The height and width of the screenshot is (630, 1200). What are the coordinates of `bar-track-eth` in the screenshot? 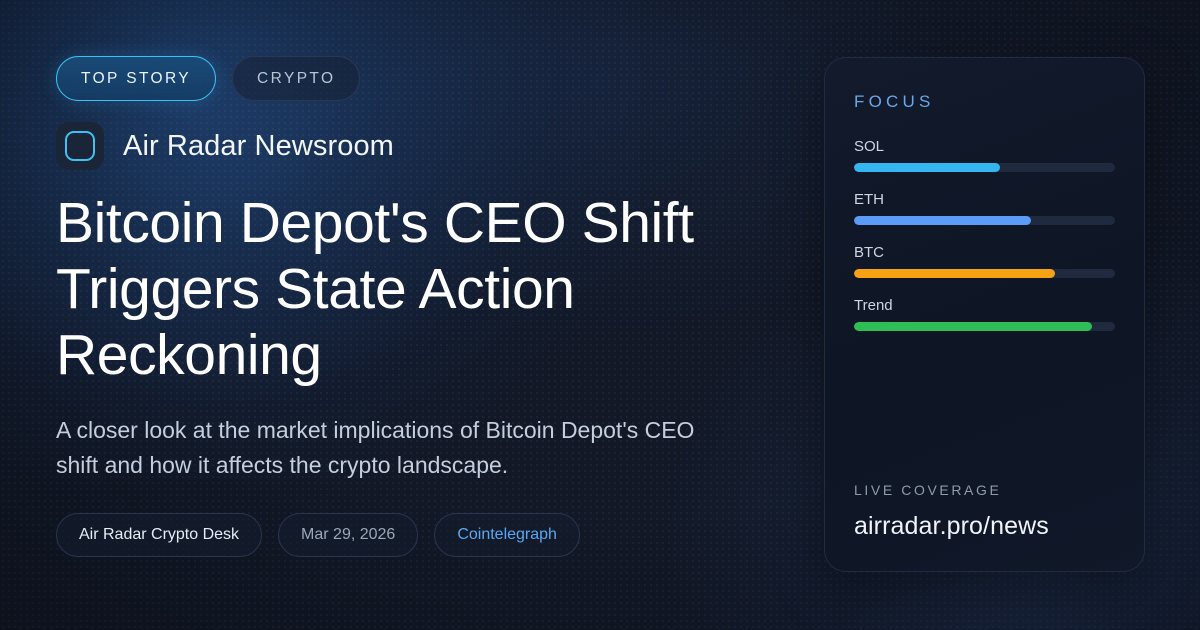 It's located at (984, 220).